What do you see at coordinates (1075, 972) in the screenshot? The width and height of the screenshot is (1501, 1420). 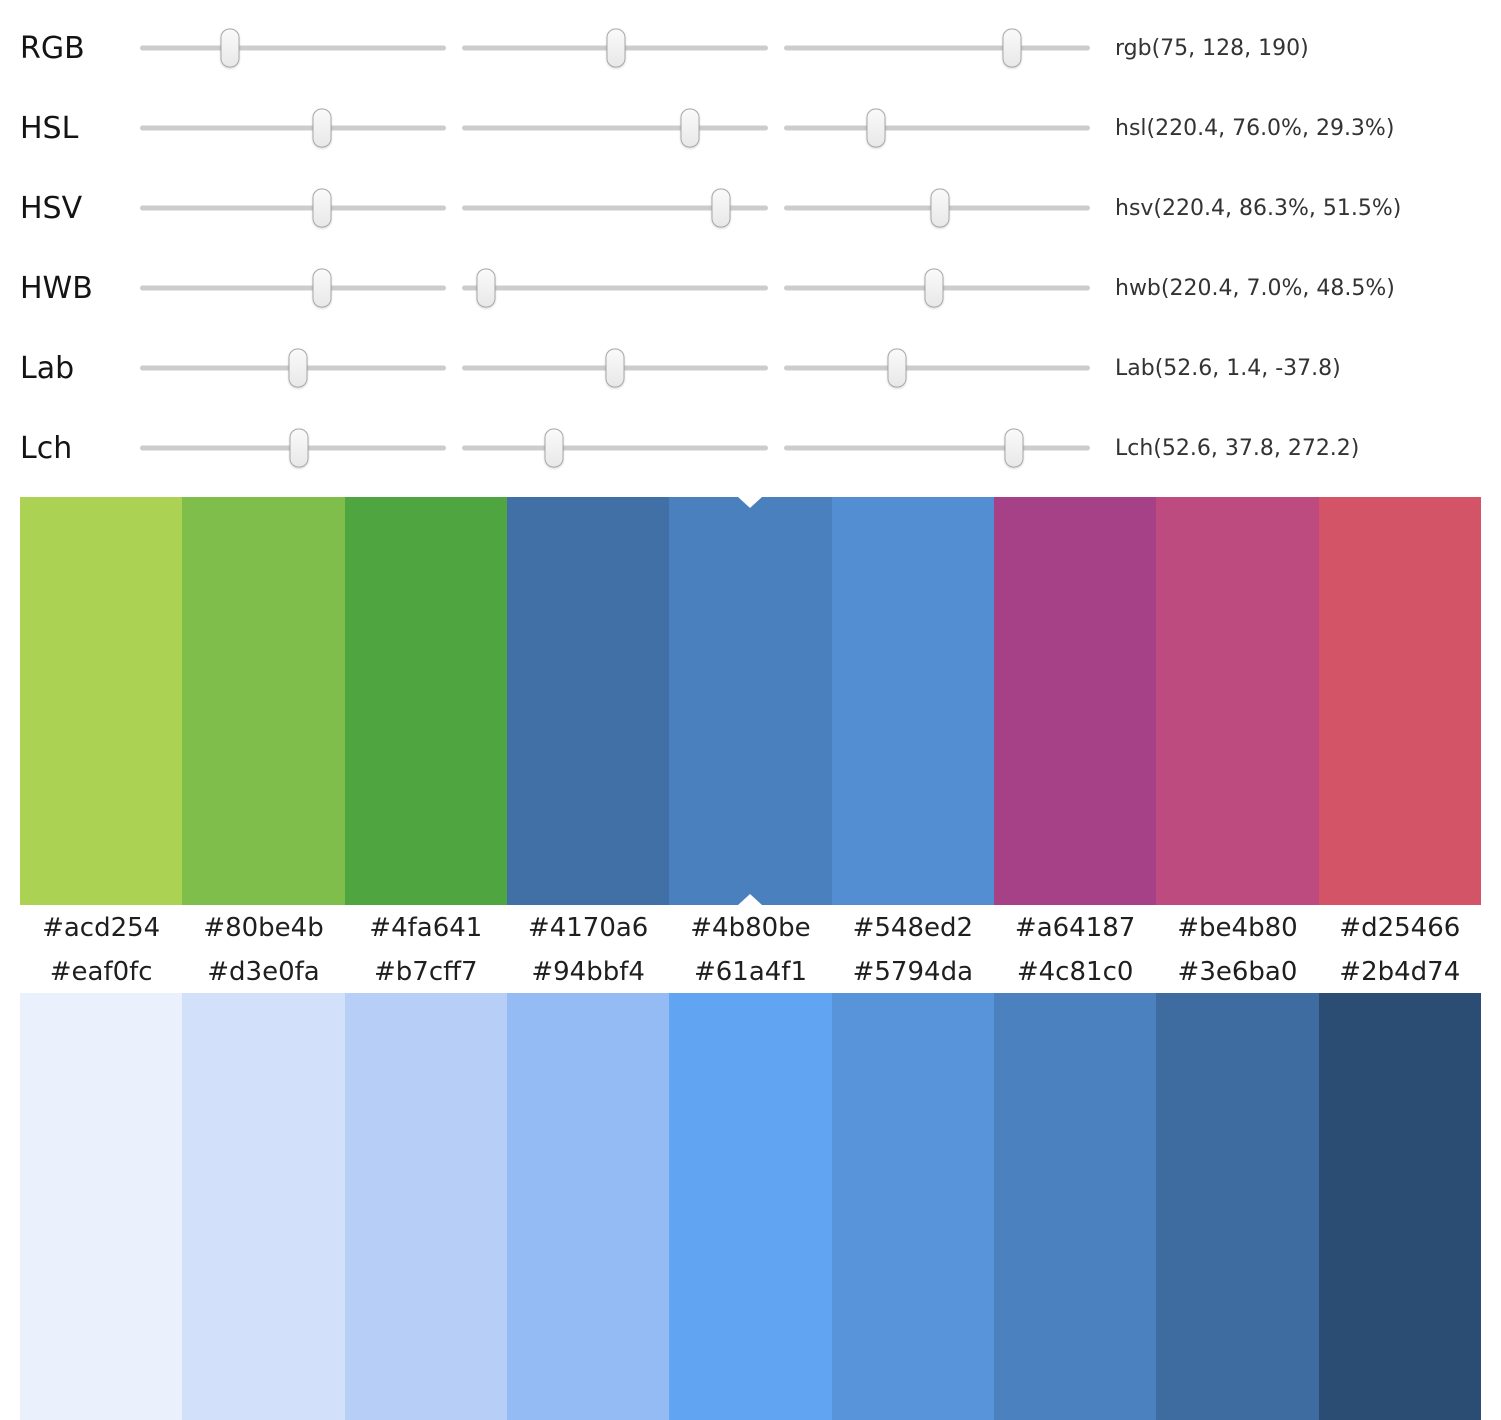 I see `swatch-hex-label: #4c81c0` at bounding box center [1075, 972].